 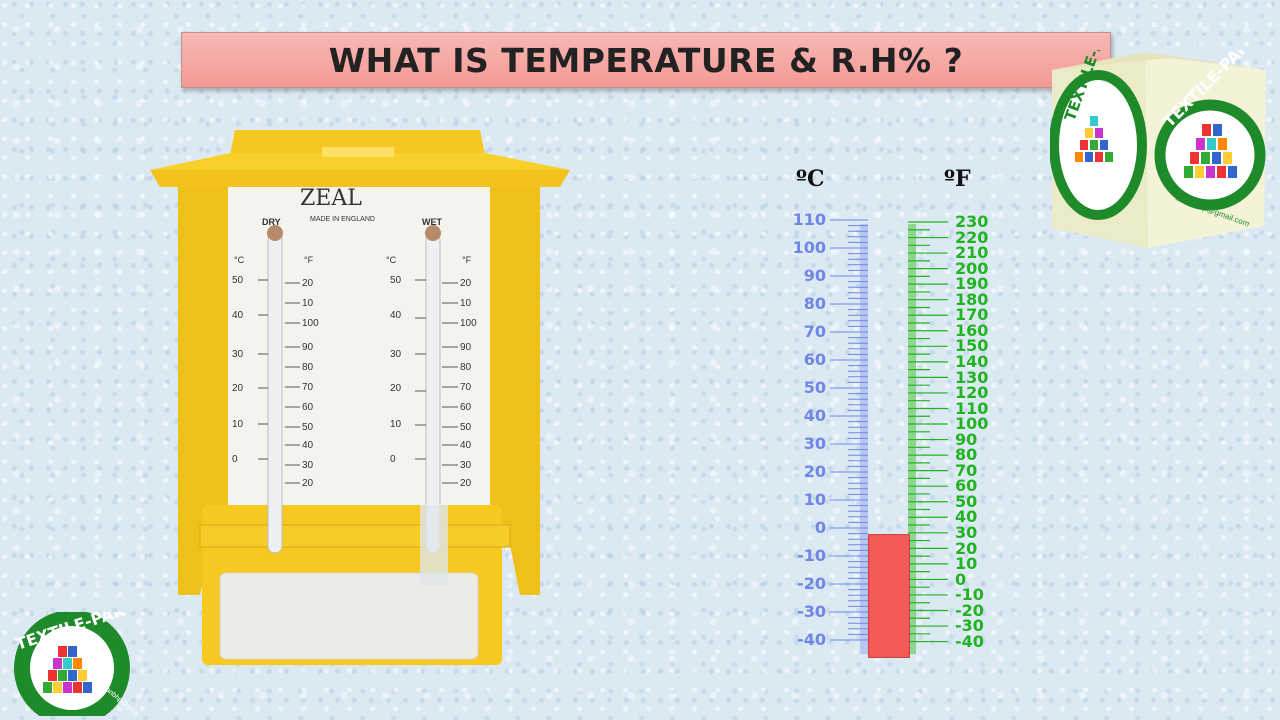 I want to click on celsius-tick-label: 100, so click(x=809, y=247).